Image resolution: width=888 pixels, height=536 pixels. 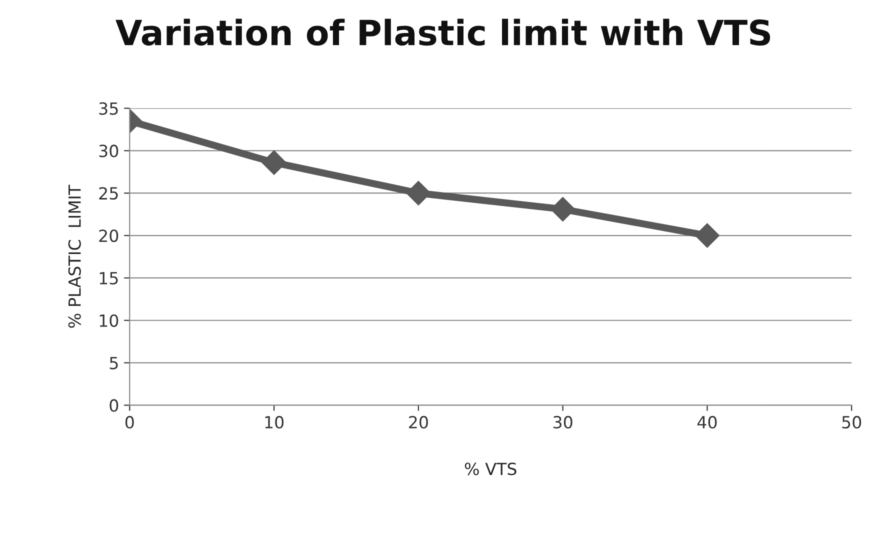 I want to click on y-tick-label: 25, so click(x=108, y=193).